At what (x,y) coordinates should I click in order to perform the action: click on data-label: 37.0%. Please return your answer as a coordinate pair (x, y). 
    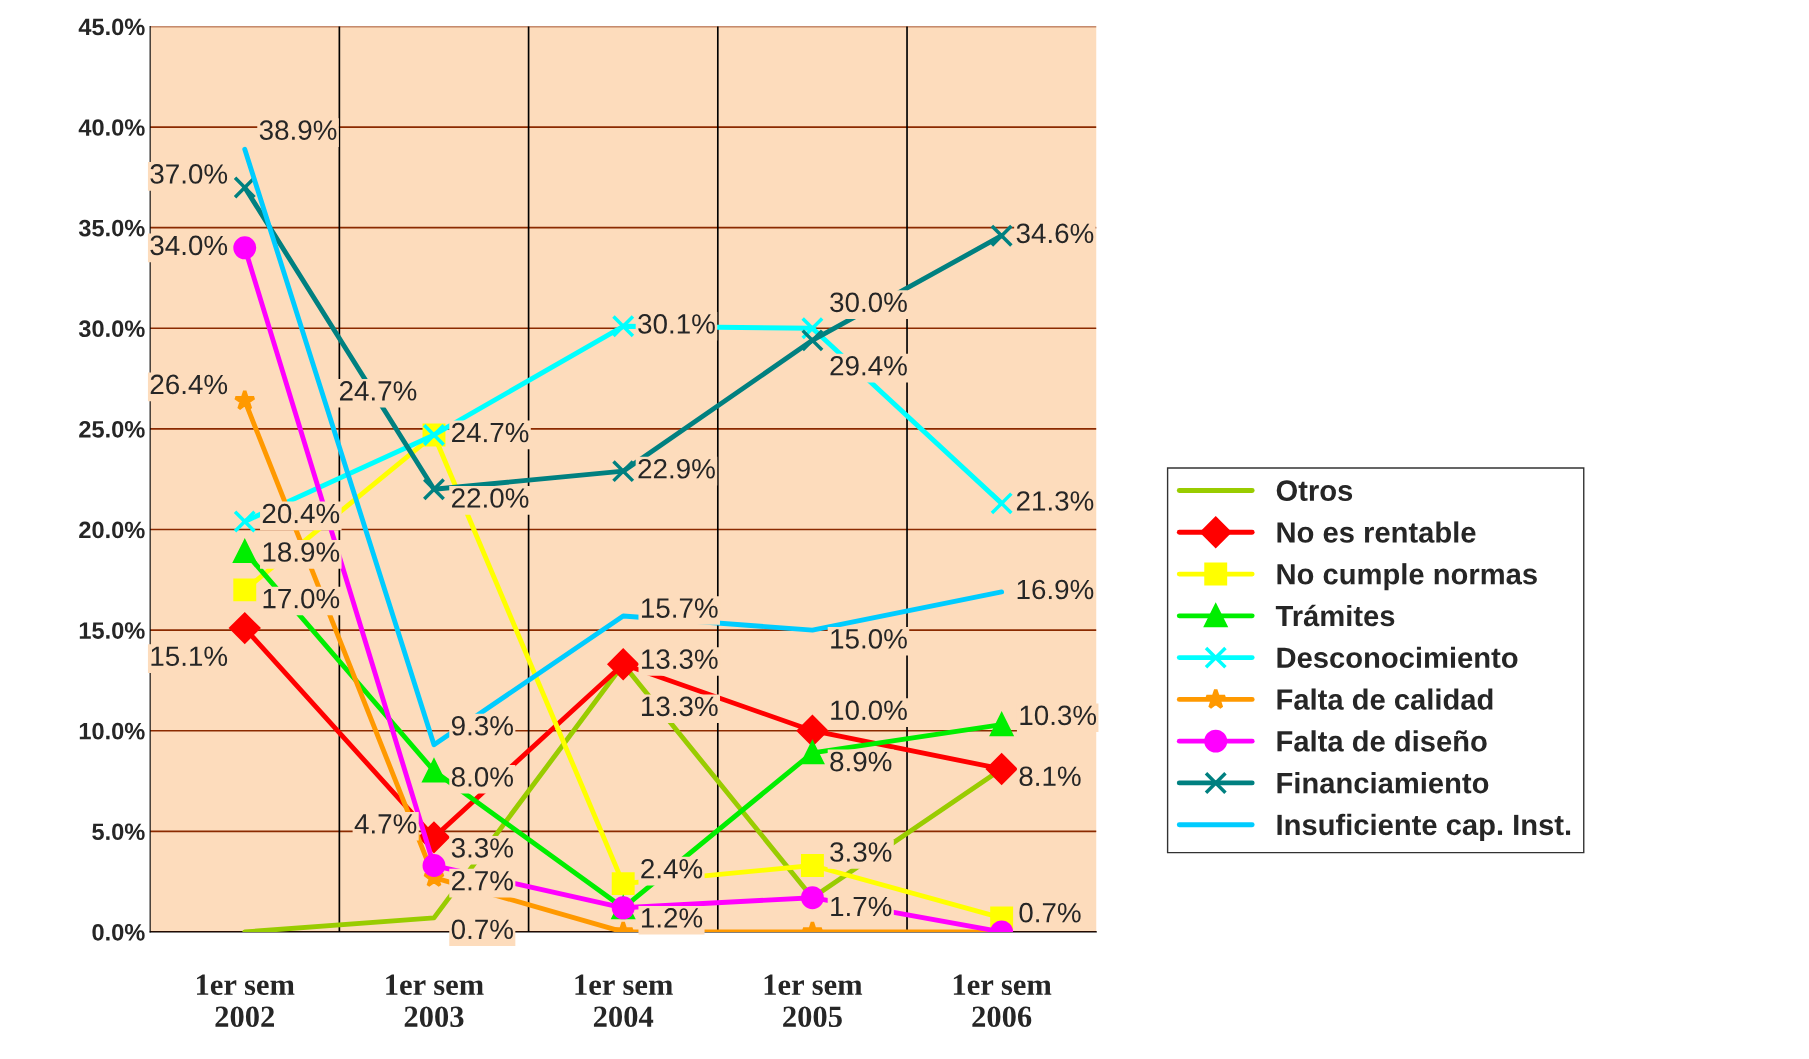
    Looking at the image, I should click on (189, 174).